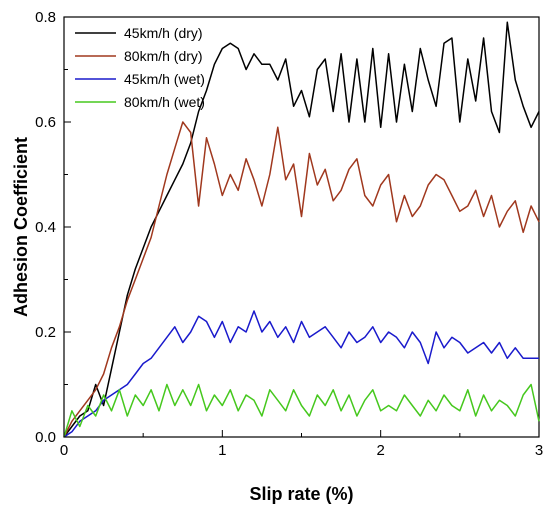  Describe the element at coordinates (164, 79) in the screenshot. I see `legend-label: 45km/h (wet)` at that location.